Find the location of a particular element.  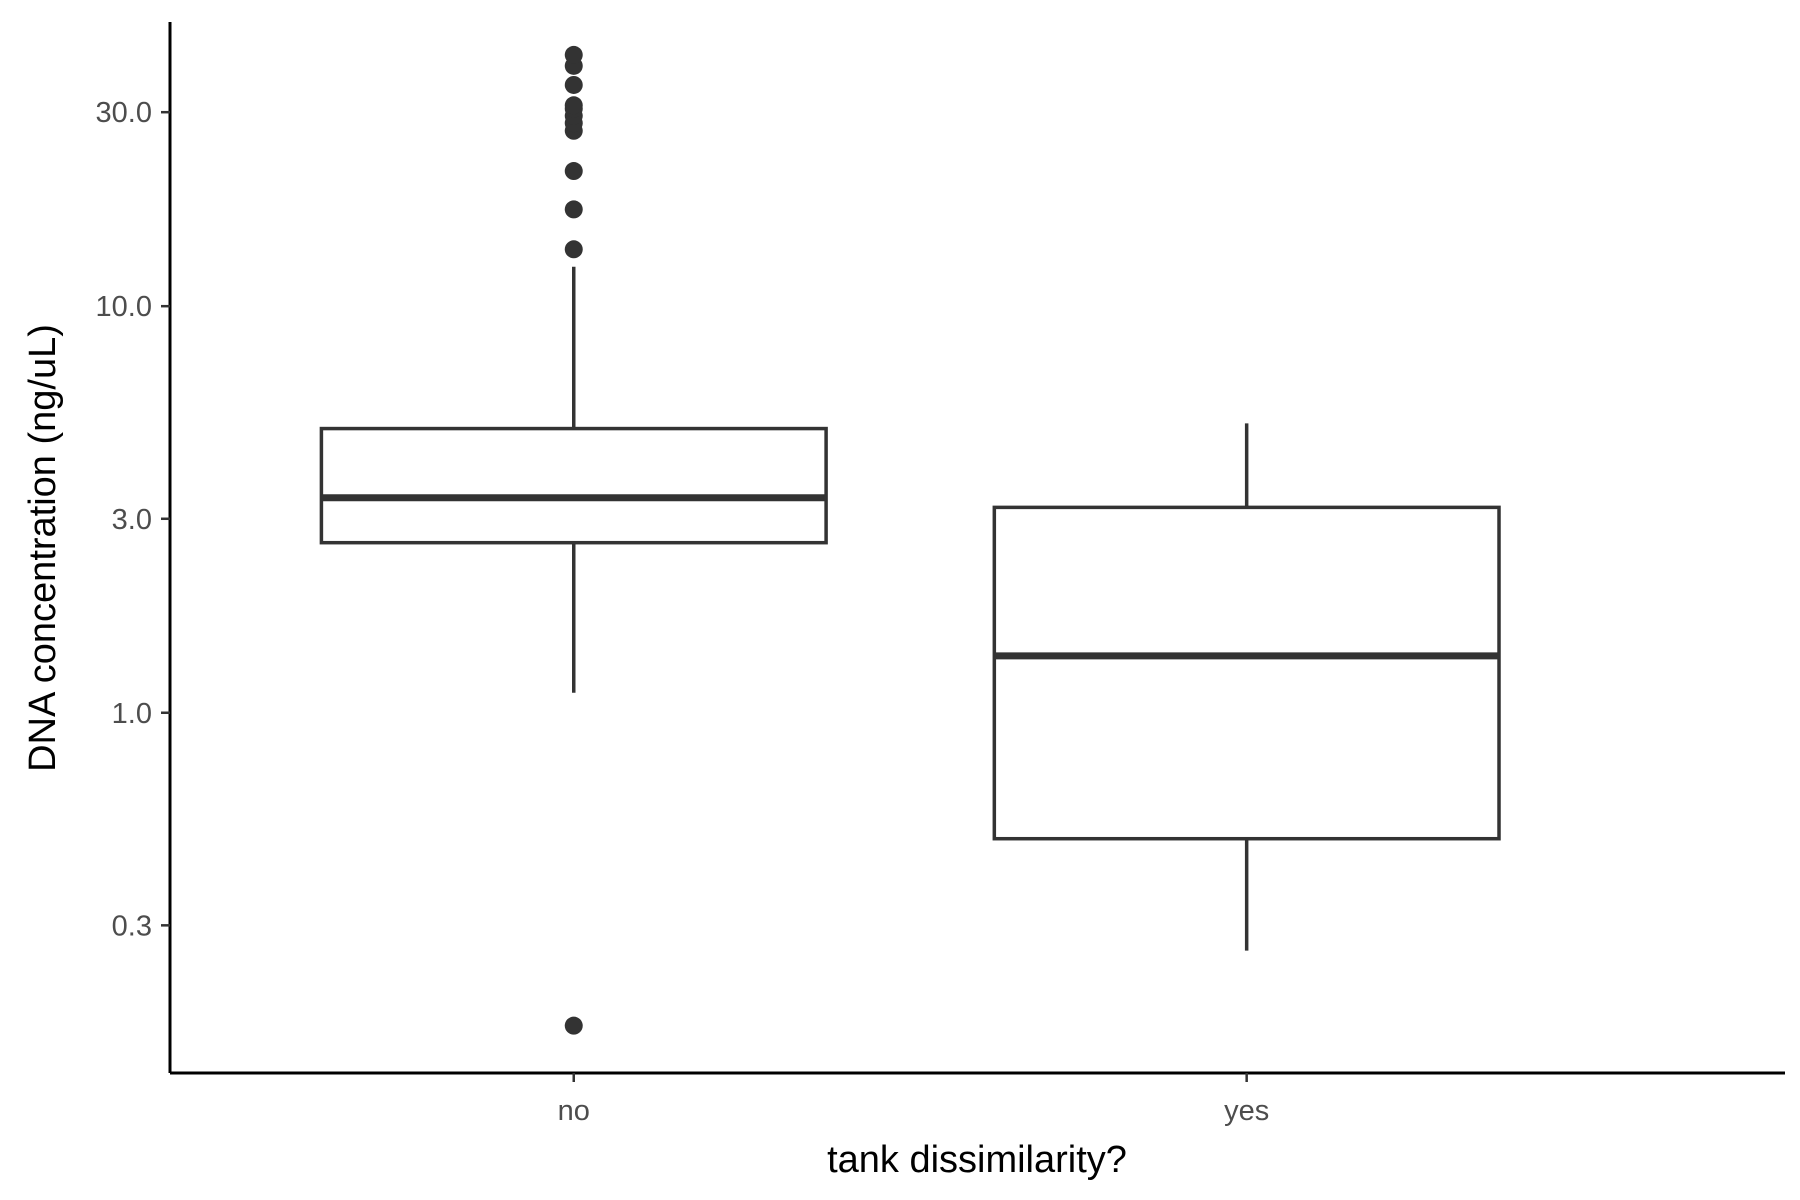

x-axis-title: tank dissimilarity? is located at coordinates (977, 1160).